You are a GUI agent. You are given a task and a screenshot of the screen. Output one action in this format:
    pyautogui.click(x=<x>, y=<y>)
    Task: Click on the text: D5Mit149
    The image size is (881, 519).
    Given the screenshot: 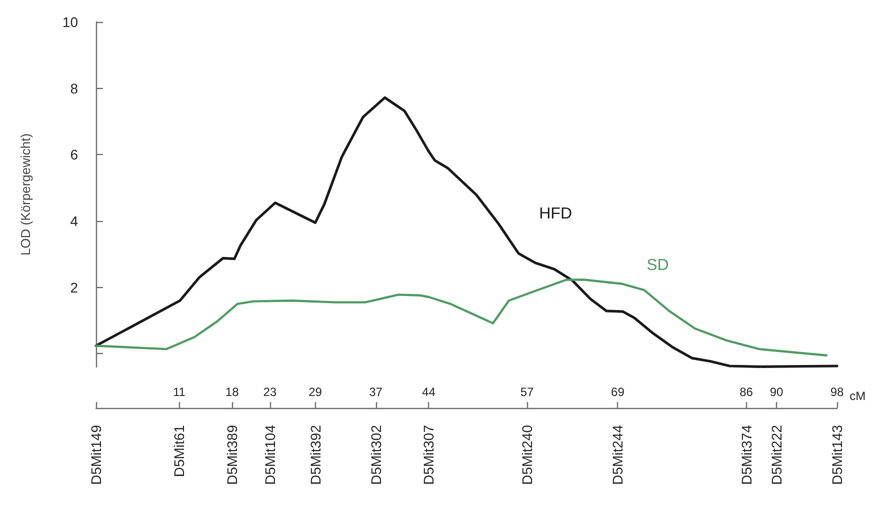 What is the action you would take?
    pyautogui.click(x=96, y=454)
    